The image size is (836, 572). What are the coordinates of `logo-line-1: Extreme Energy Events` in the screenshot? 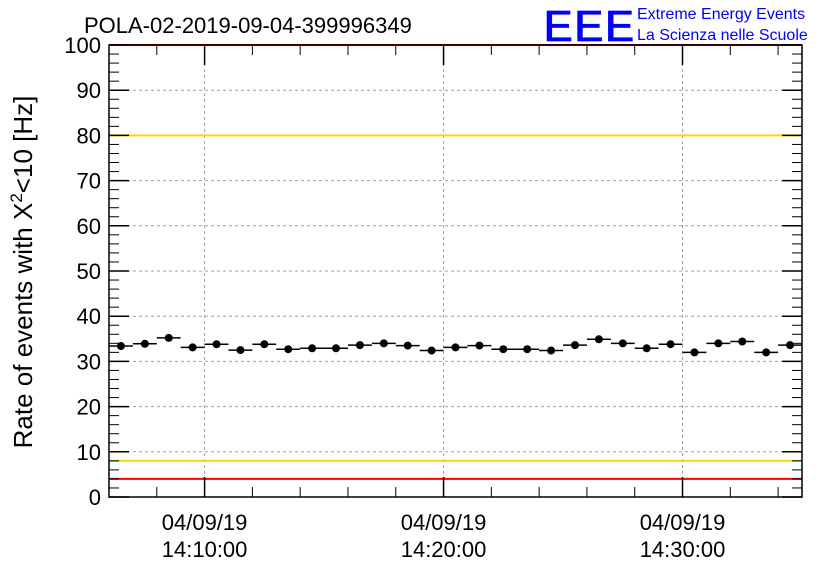 It's located at (721, 14).